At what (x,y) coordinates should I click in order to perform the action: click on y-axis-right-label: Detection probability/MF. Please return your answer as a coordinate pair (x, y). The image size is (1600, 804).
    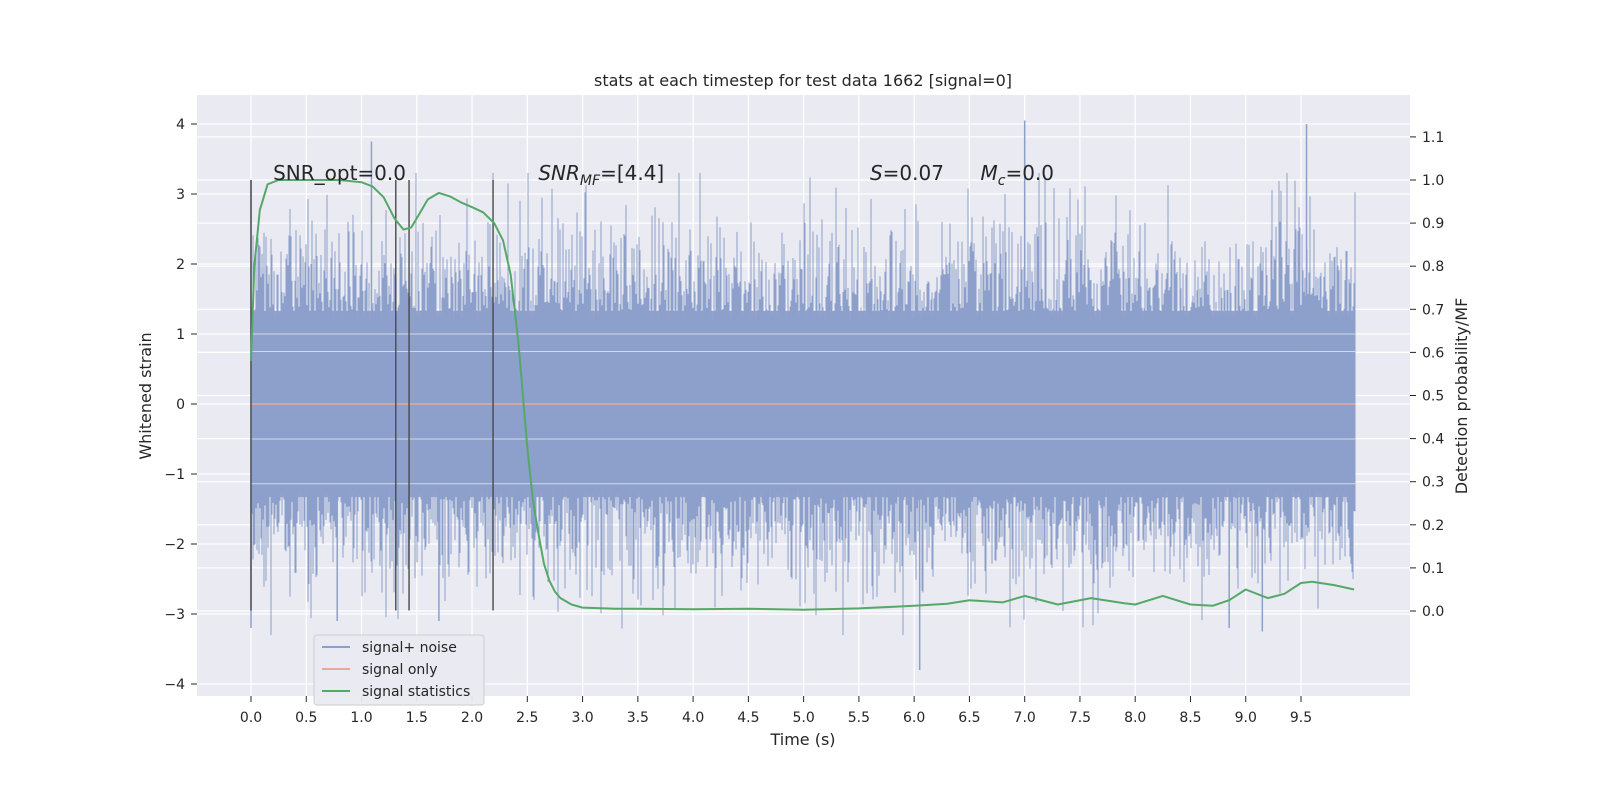
    Looking at the image, I should click on (1461, 396).